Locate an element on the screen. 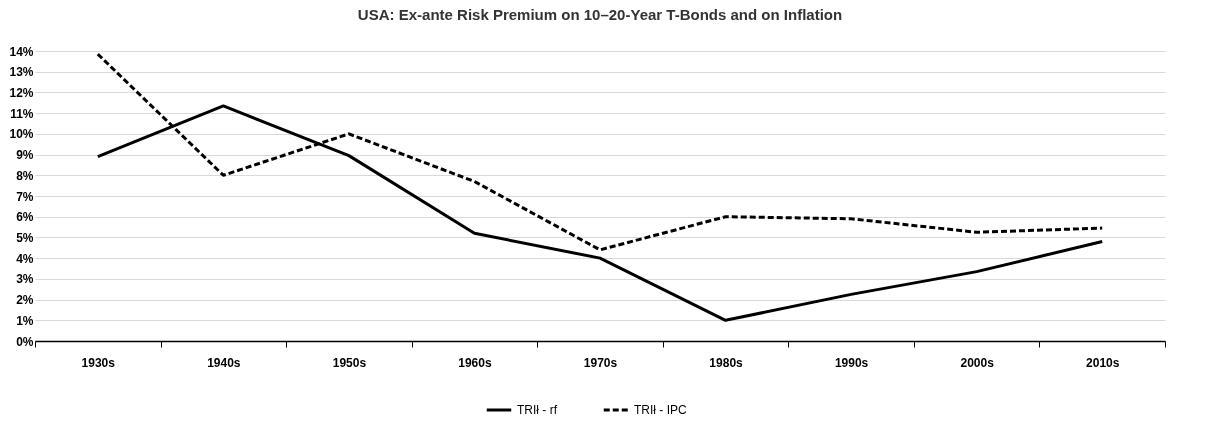  y-tick-label: 10% is located at coordinates (21, 134).